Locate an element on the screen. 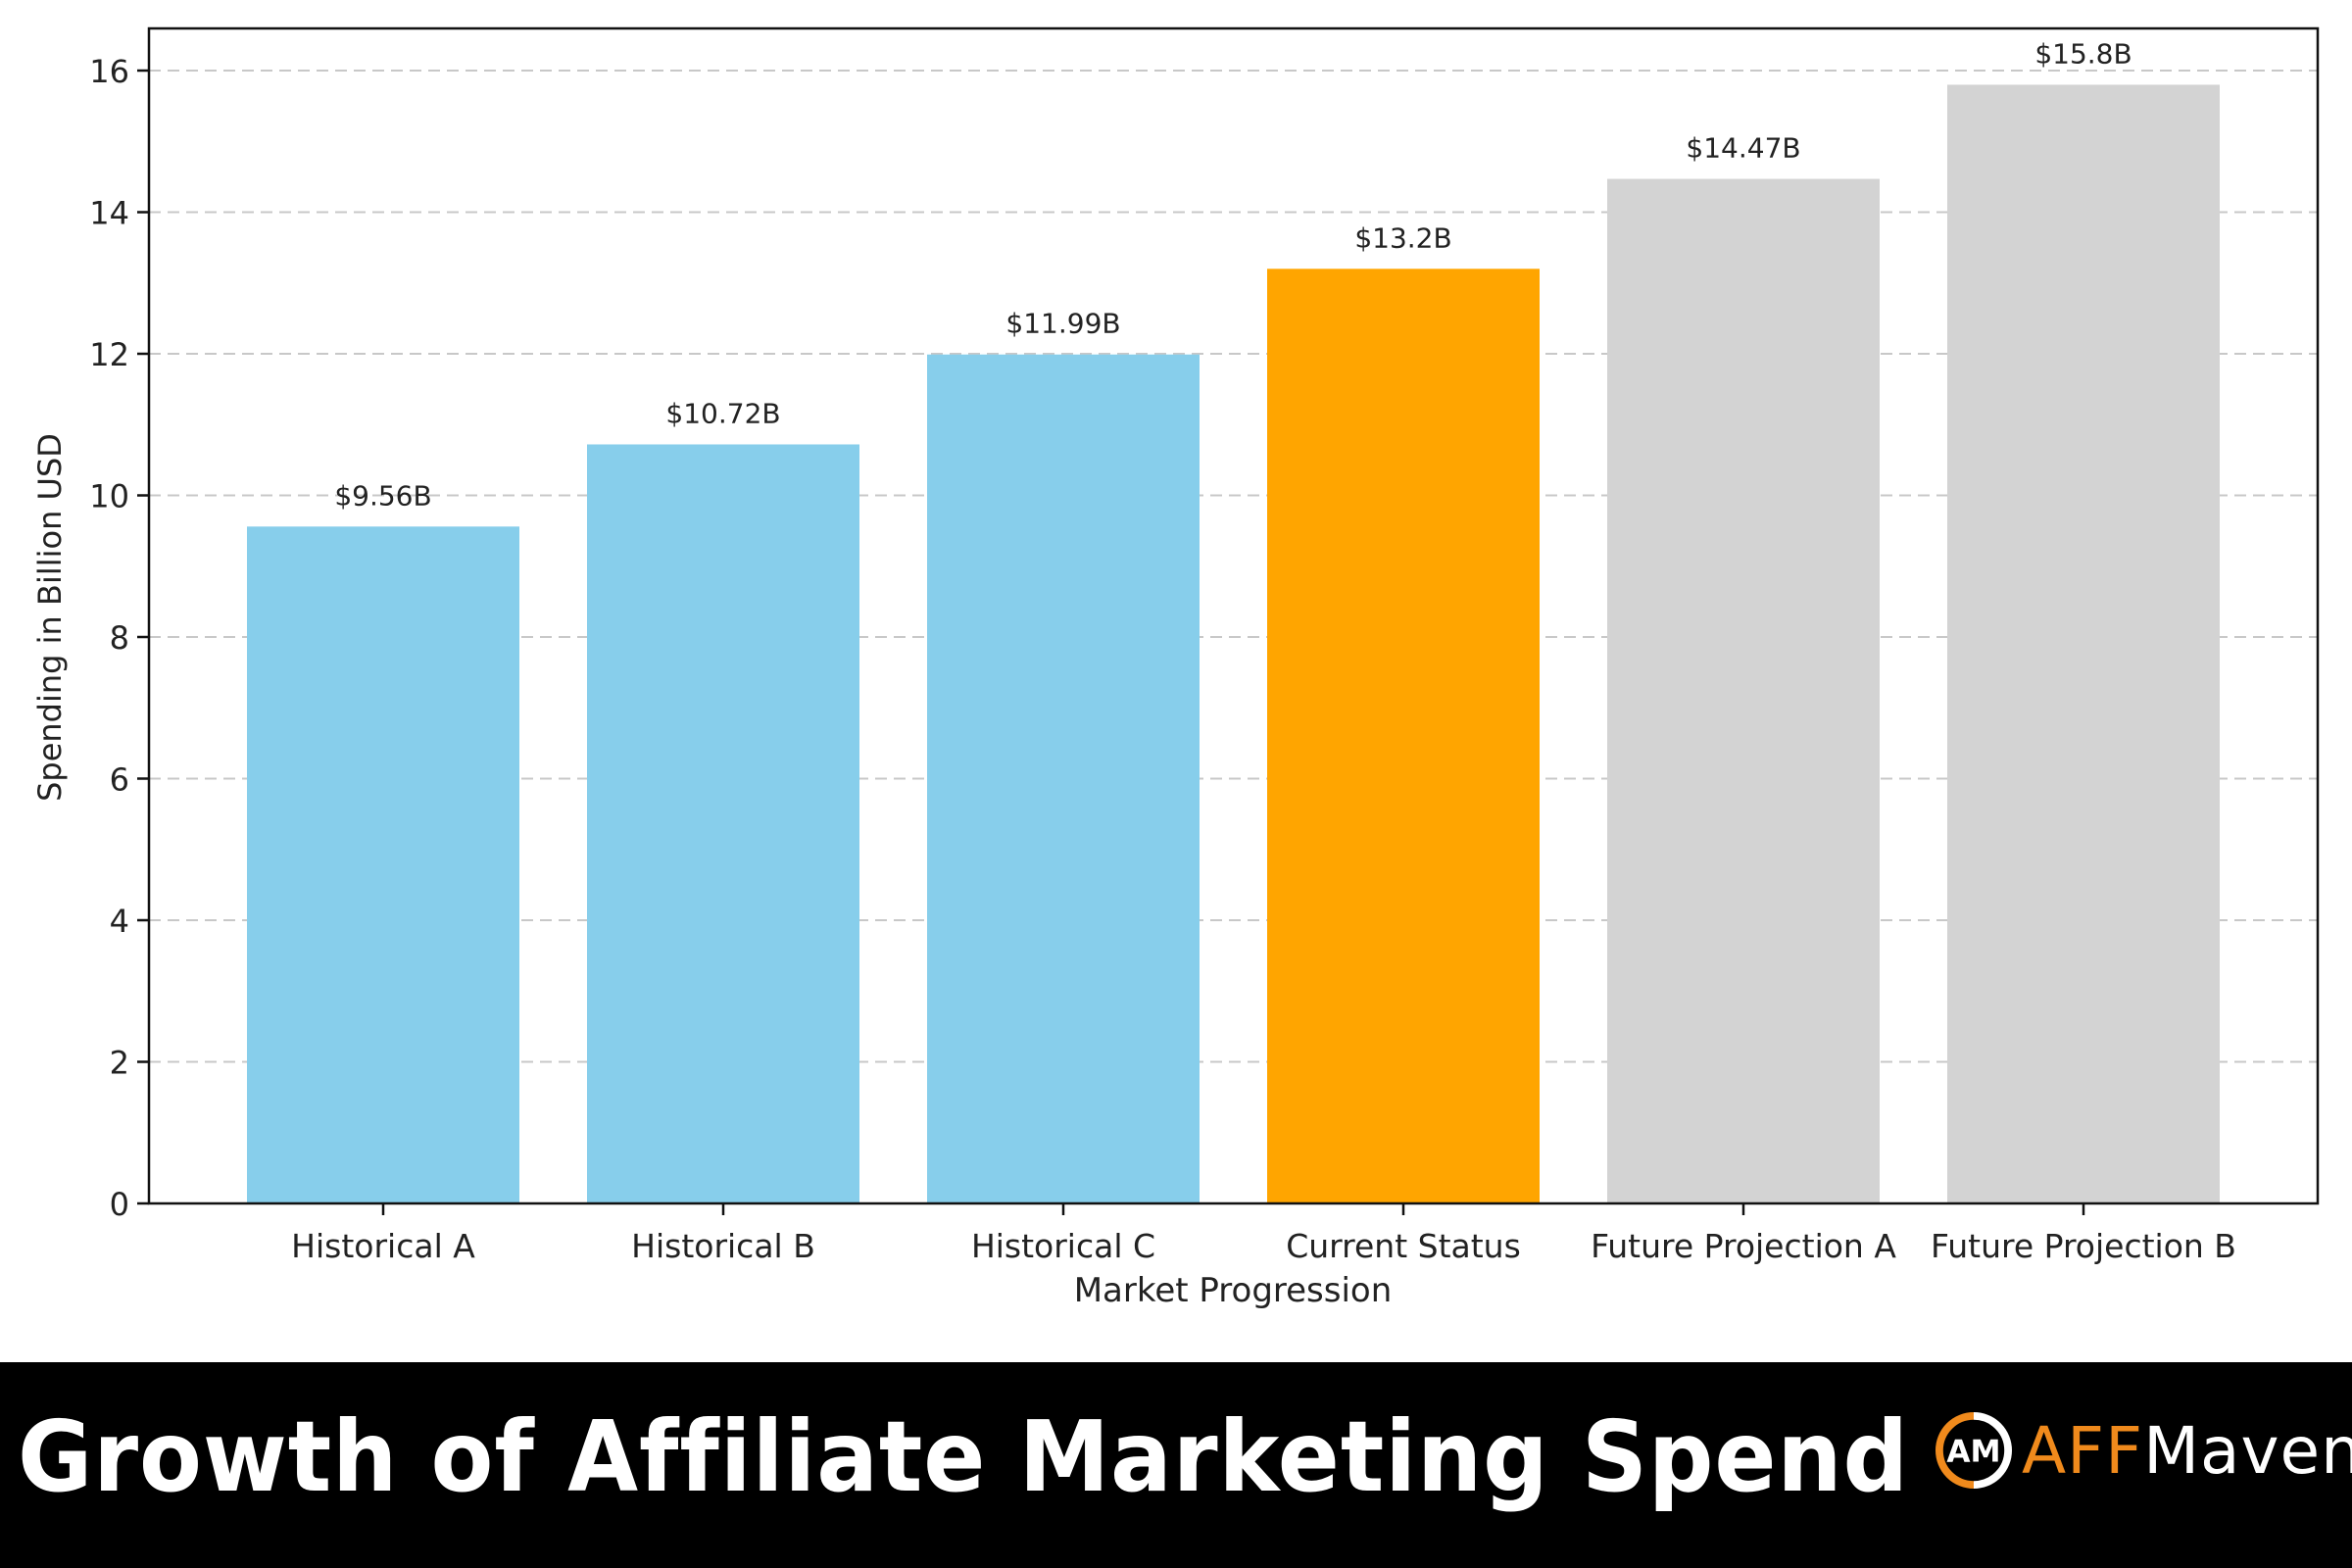 This screenshot has height=1568, width=2352. svg-text: AM is located at coordinates (1973, 1452).